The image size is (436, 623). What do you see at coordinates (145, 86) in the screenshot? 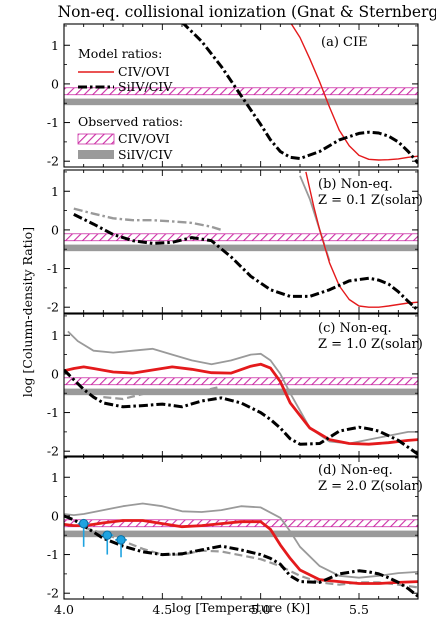
I see `legend-model-siiv-civ: SiIV/CIV` at bounding box center [145, 86].